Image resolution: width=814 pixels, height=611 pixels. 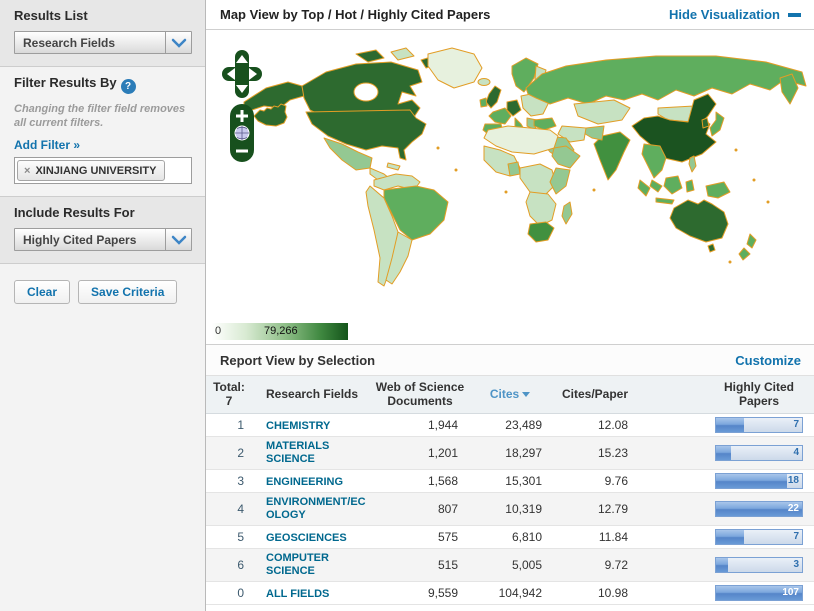 I want to click on region-indochina, so click(x=654, y=161).